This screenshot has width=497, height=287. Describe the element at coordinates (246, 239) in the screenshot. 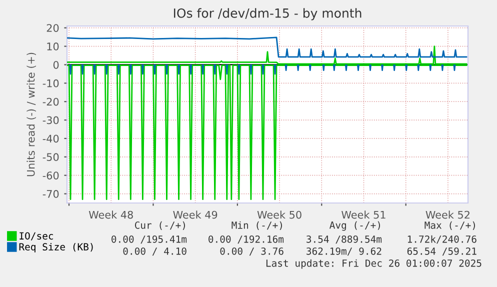

I see `text: 0.00 /192.16m` at that location.